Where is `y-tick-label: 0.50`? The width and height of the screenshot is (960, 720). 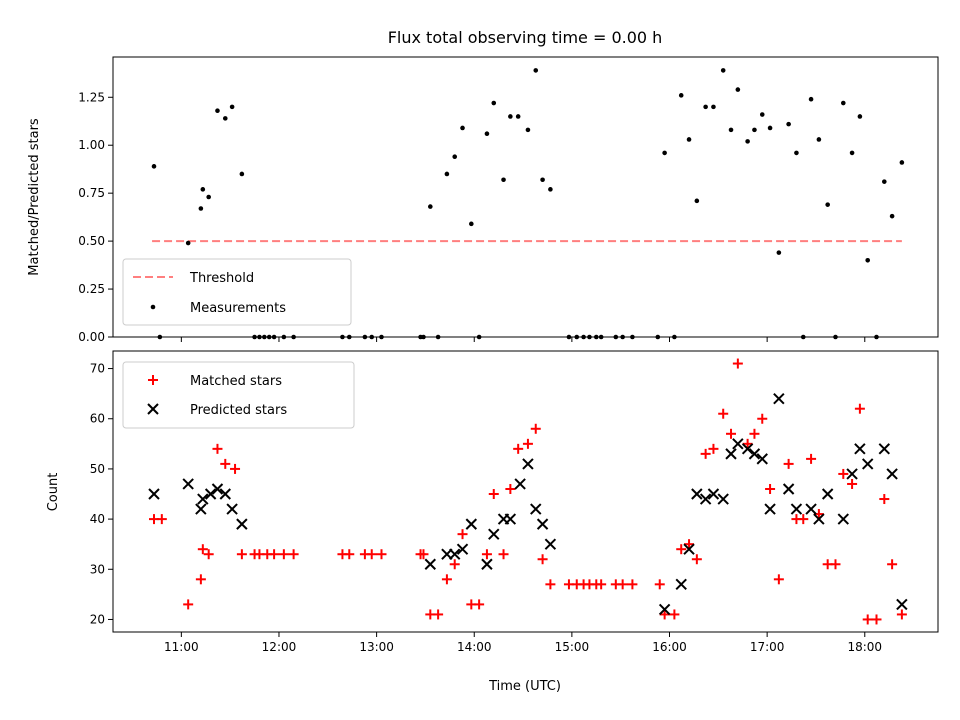 y-tick-label: 0.50 is located at coordinates (91, 241).